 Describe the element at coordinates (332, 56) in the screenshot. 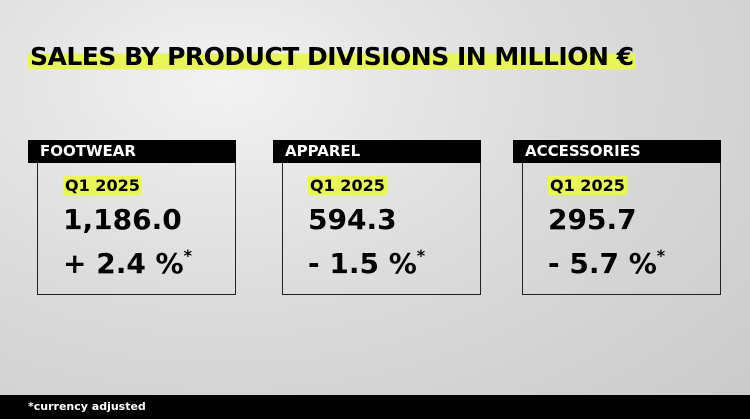

I see `title: SALES BY PRODUCT DIVISIONS IN MILLION €` at that location.